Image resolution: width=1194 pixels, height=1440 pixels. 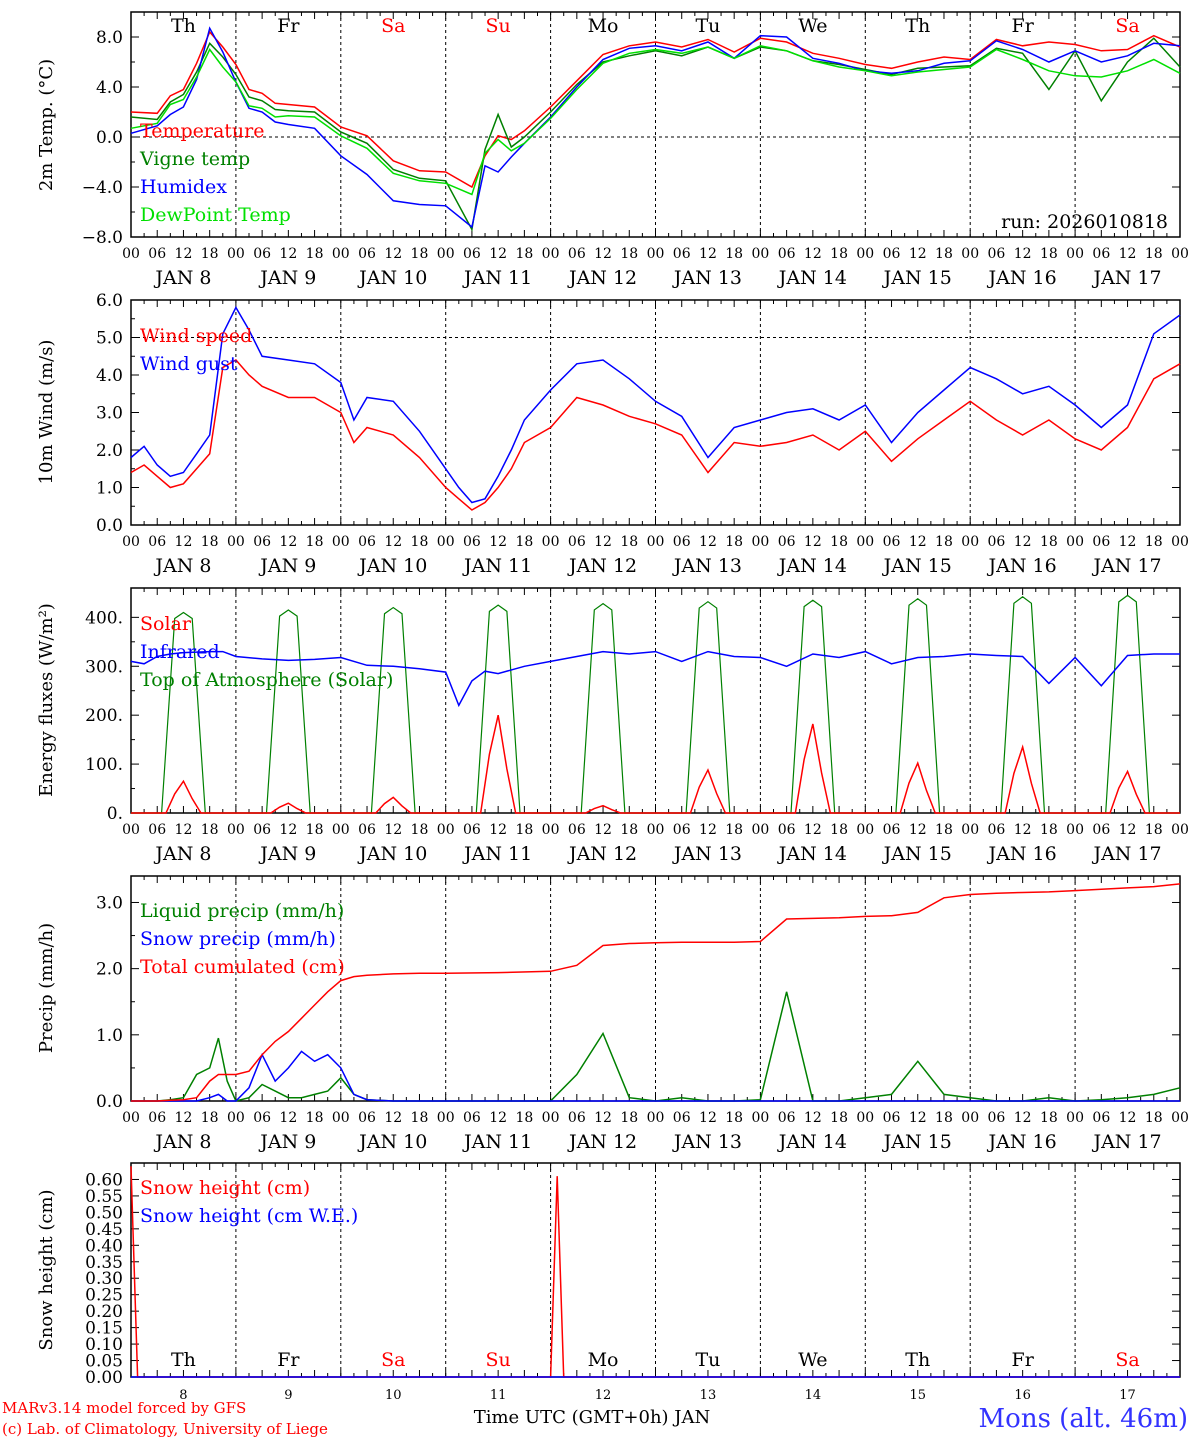 I want to click on y-tick-label: 0.55, so click(x=104, y=1197).